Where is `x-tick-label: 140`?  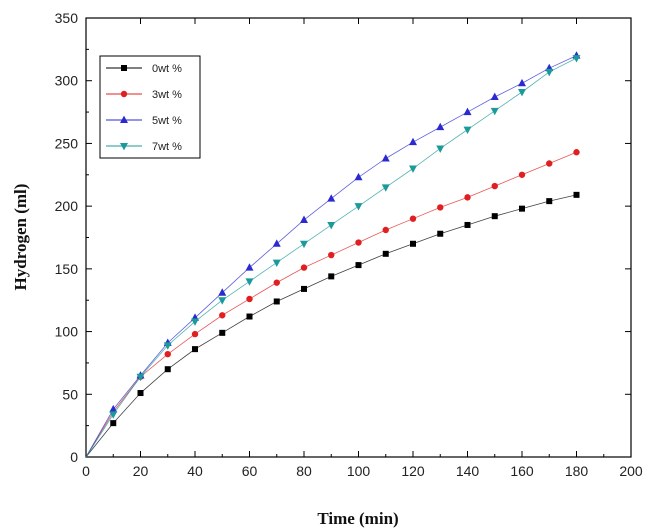 x-tick-label: 140 is located at coordinates (468, 471).